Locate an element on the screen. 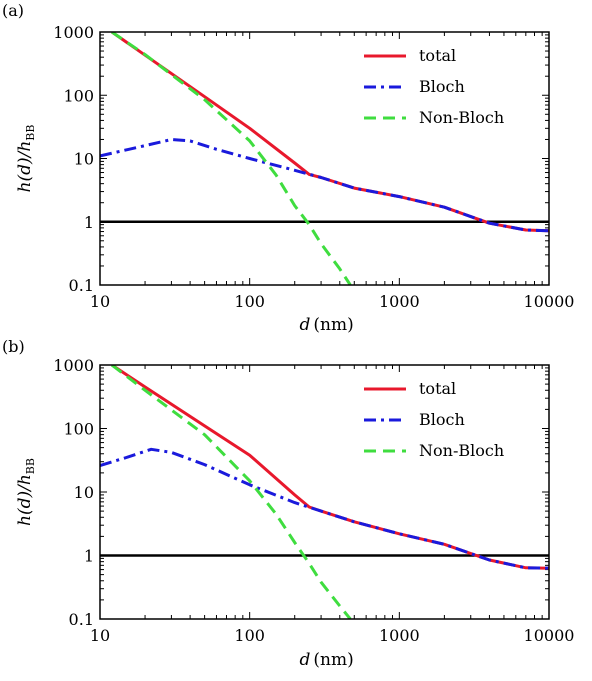 The height and width of the screenshot is (681, 592). panel-label: (b) is located at coordinates (13, 346).